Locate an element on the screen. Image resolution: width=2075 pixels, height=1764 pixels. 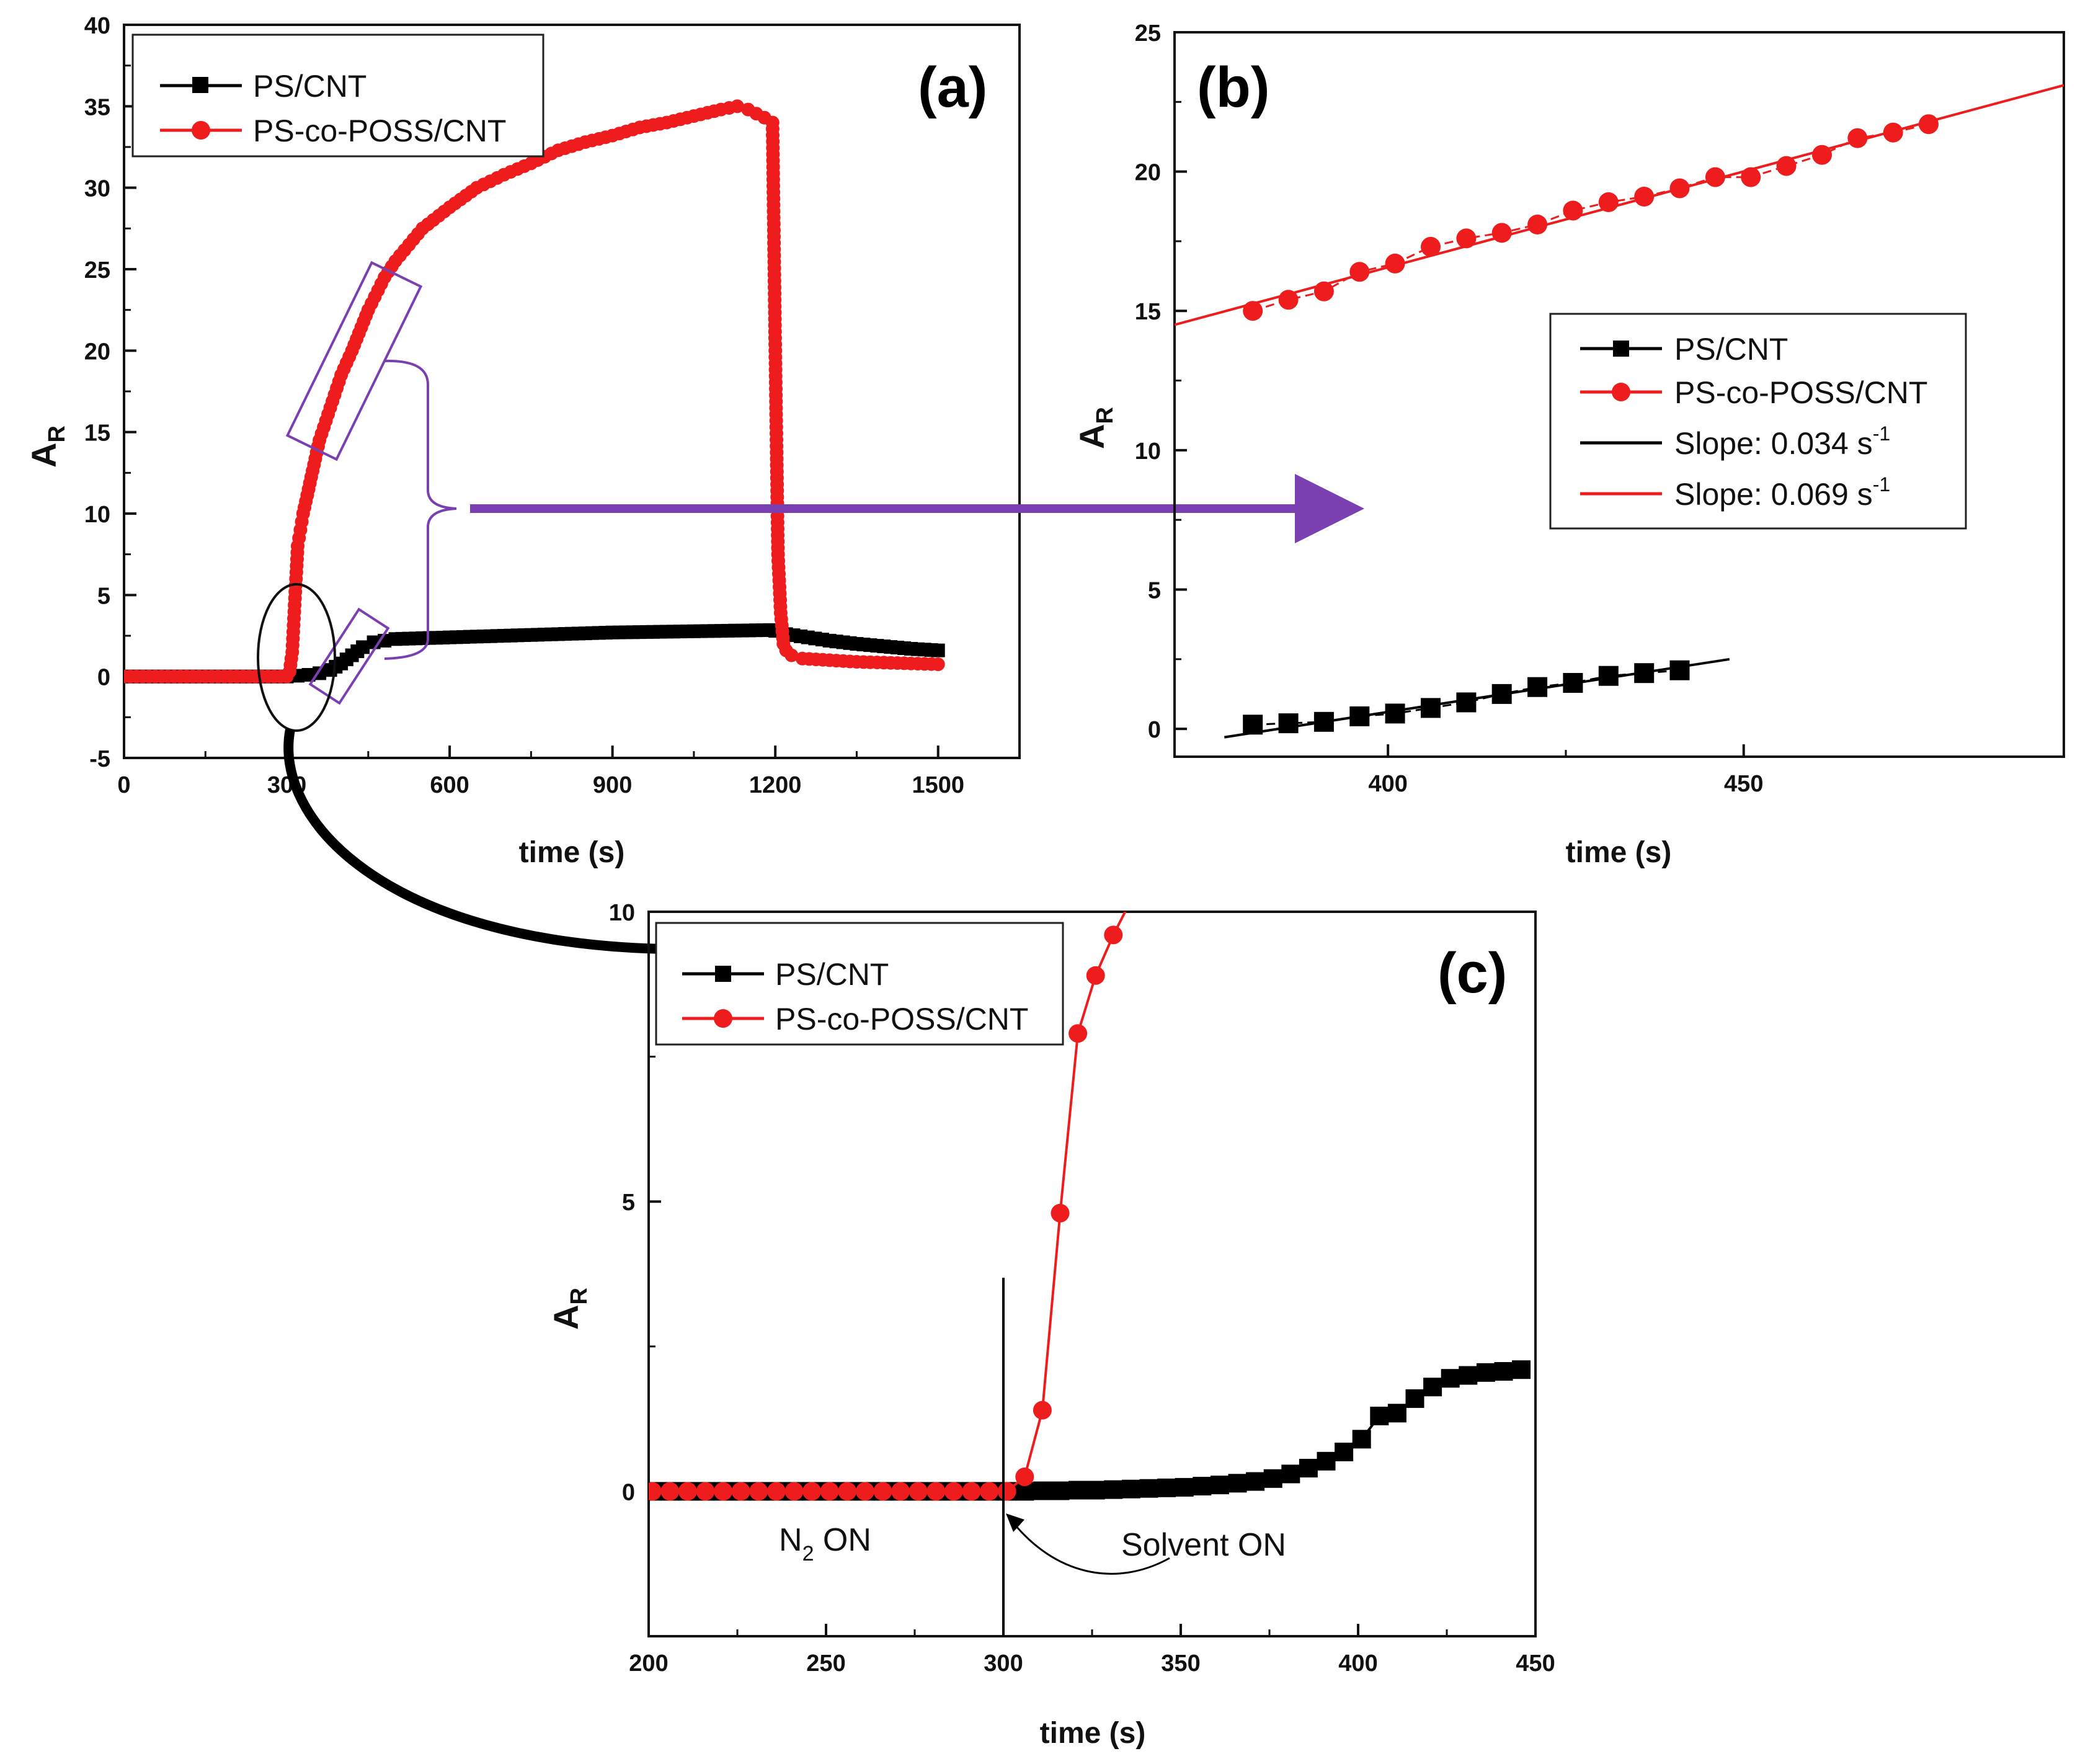
panel-c-series-0-line is located at coordinates (1087, 1430).